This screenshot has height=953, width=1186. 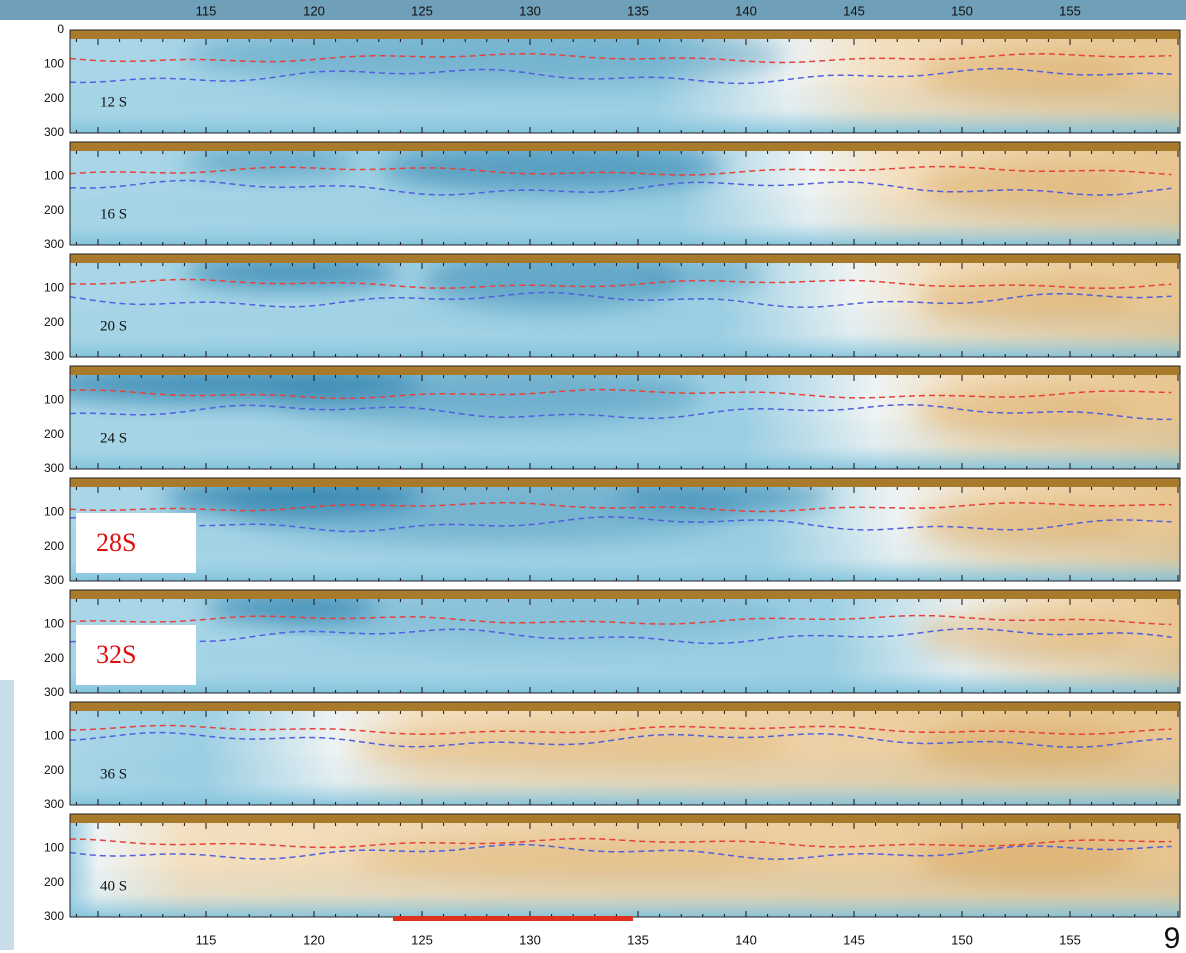 I want to click on panel: 36 S, so click(x=625, y=753).